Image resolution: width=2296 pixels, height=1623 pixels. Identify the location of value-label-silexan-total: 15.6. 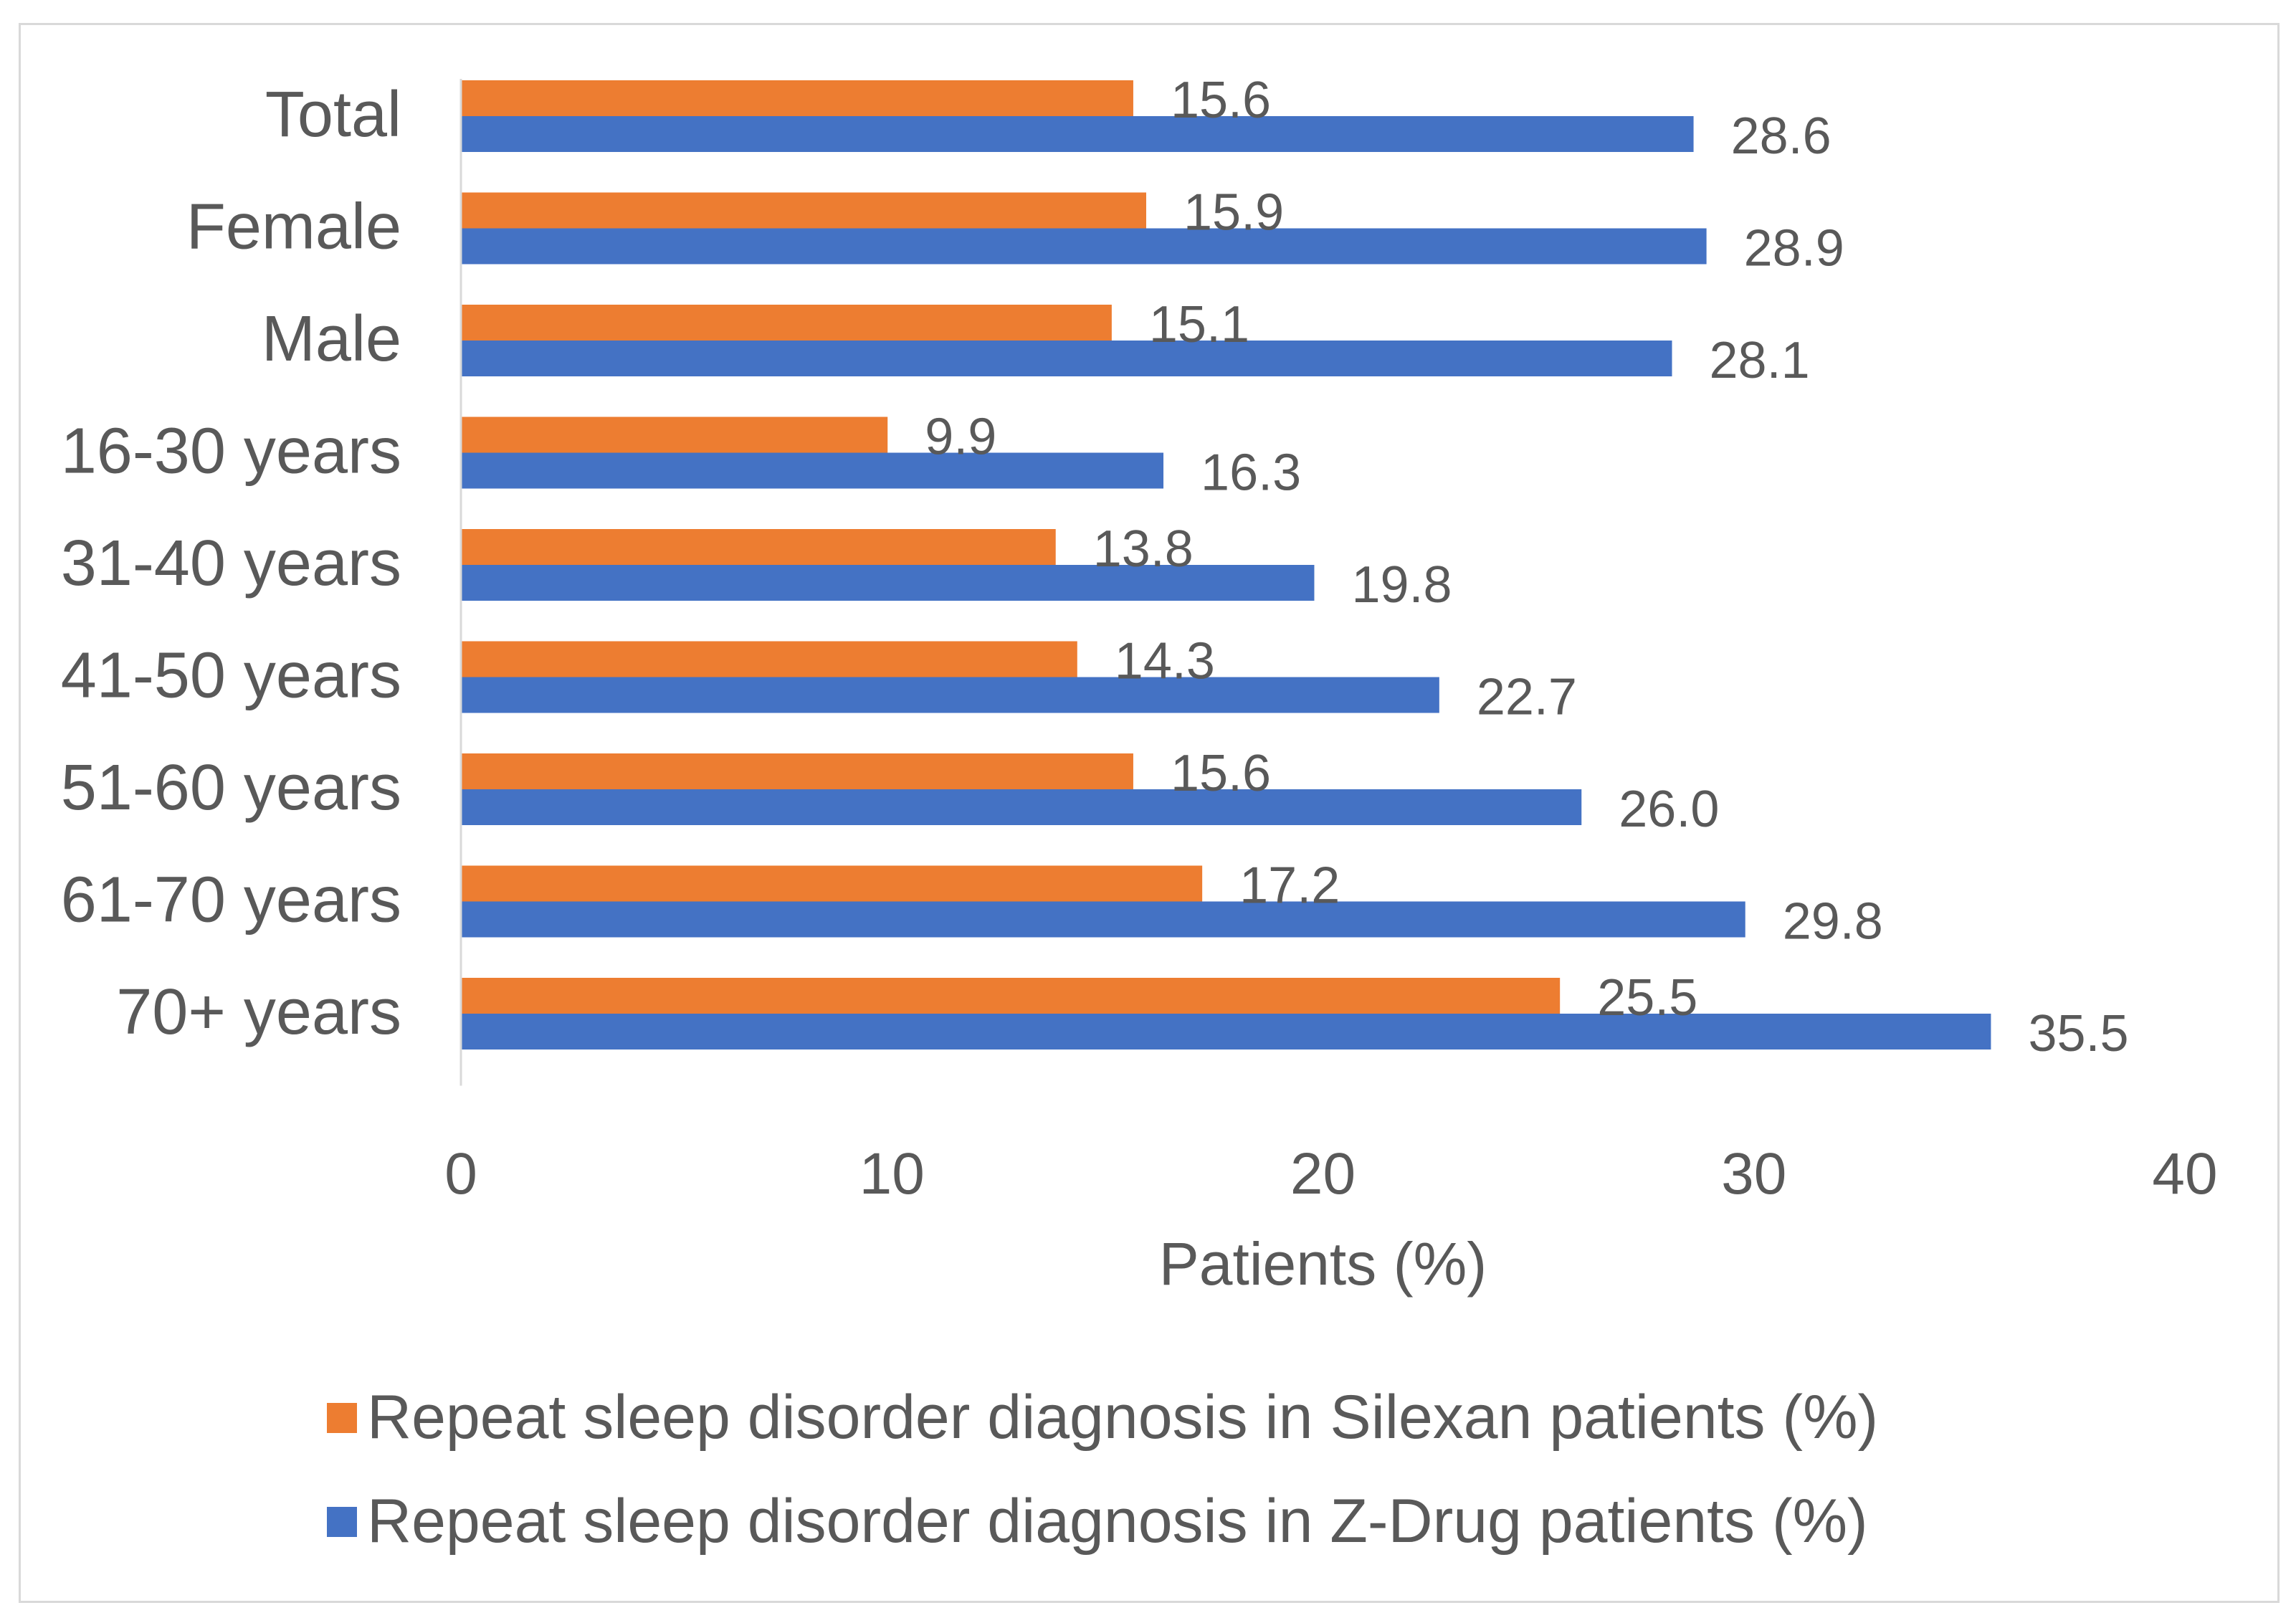
(1221, 100).